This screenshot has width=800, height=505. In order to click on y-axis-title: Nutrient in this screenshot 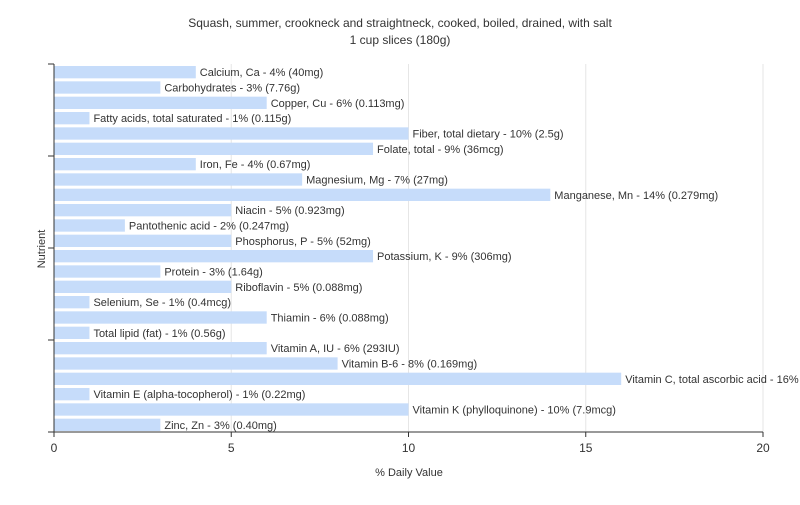, I will do `click(42, 249)`.